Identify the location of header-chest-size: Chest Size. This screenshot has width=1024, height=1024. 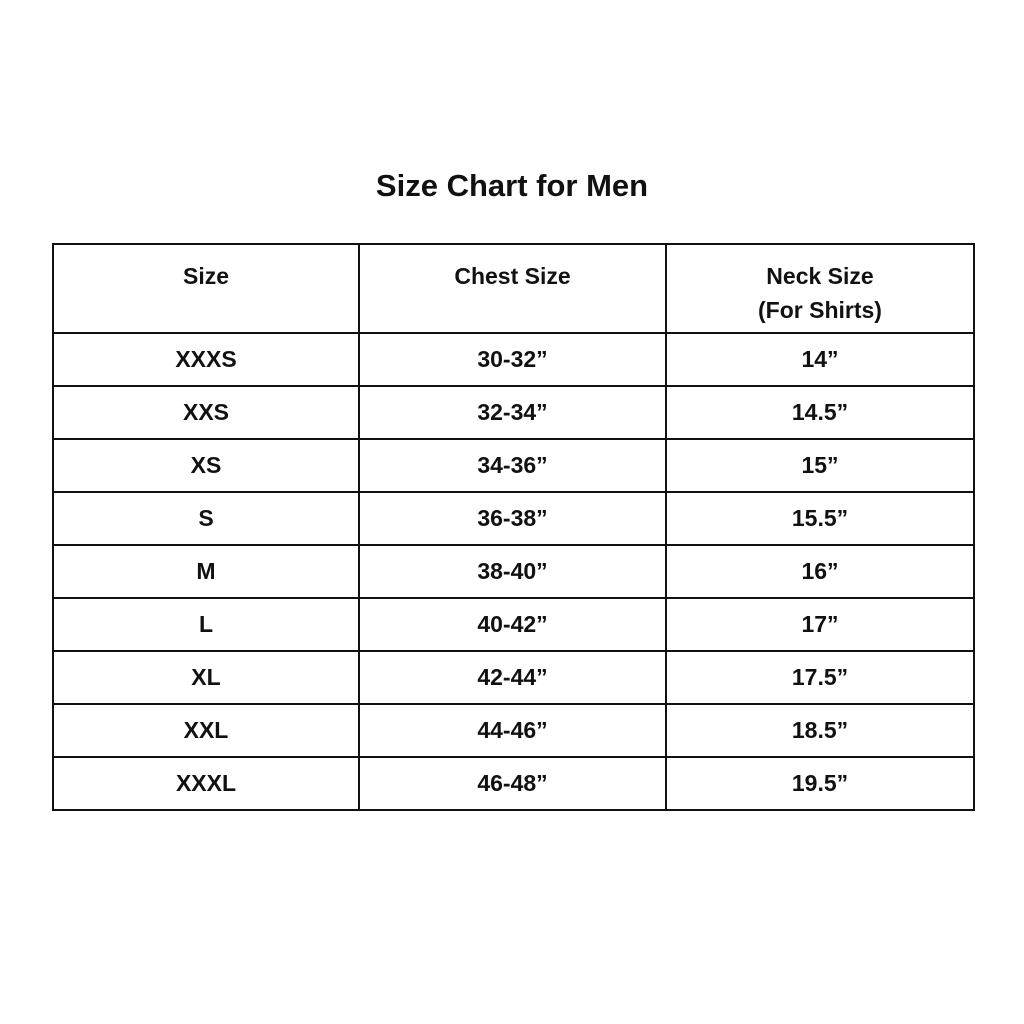
(512, 288).